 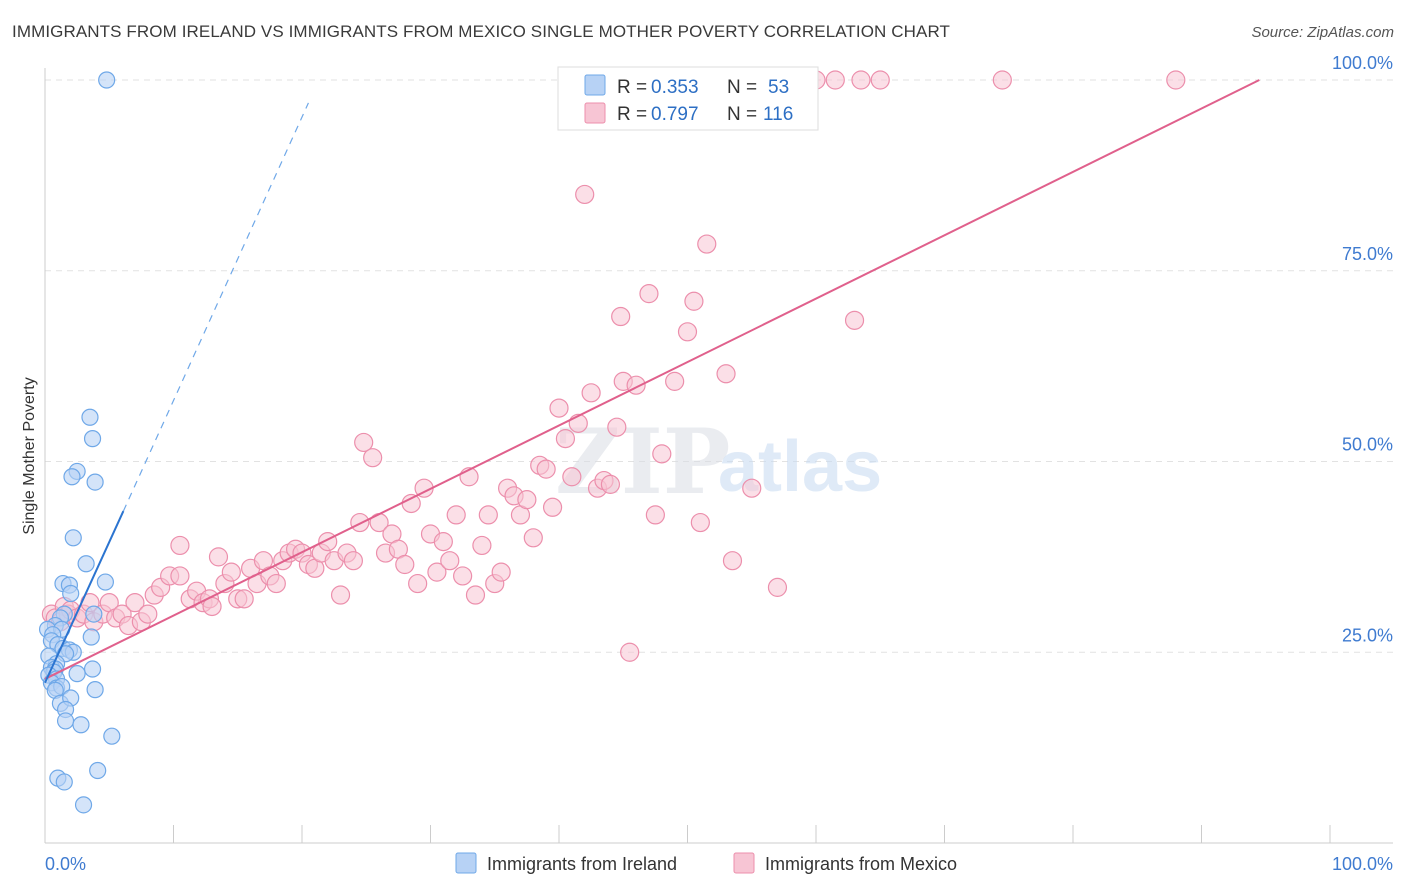 I want to click on watermark: ZIP atlas, so click(x=718, y=462).